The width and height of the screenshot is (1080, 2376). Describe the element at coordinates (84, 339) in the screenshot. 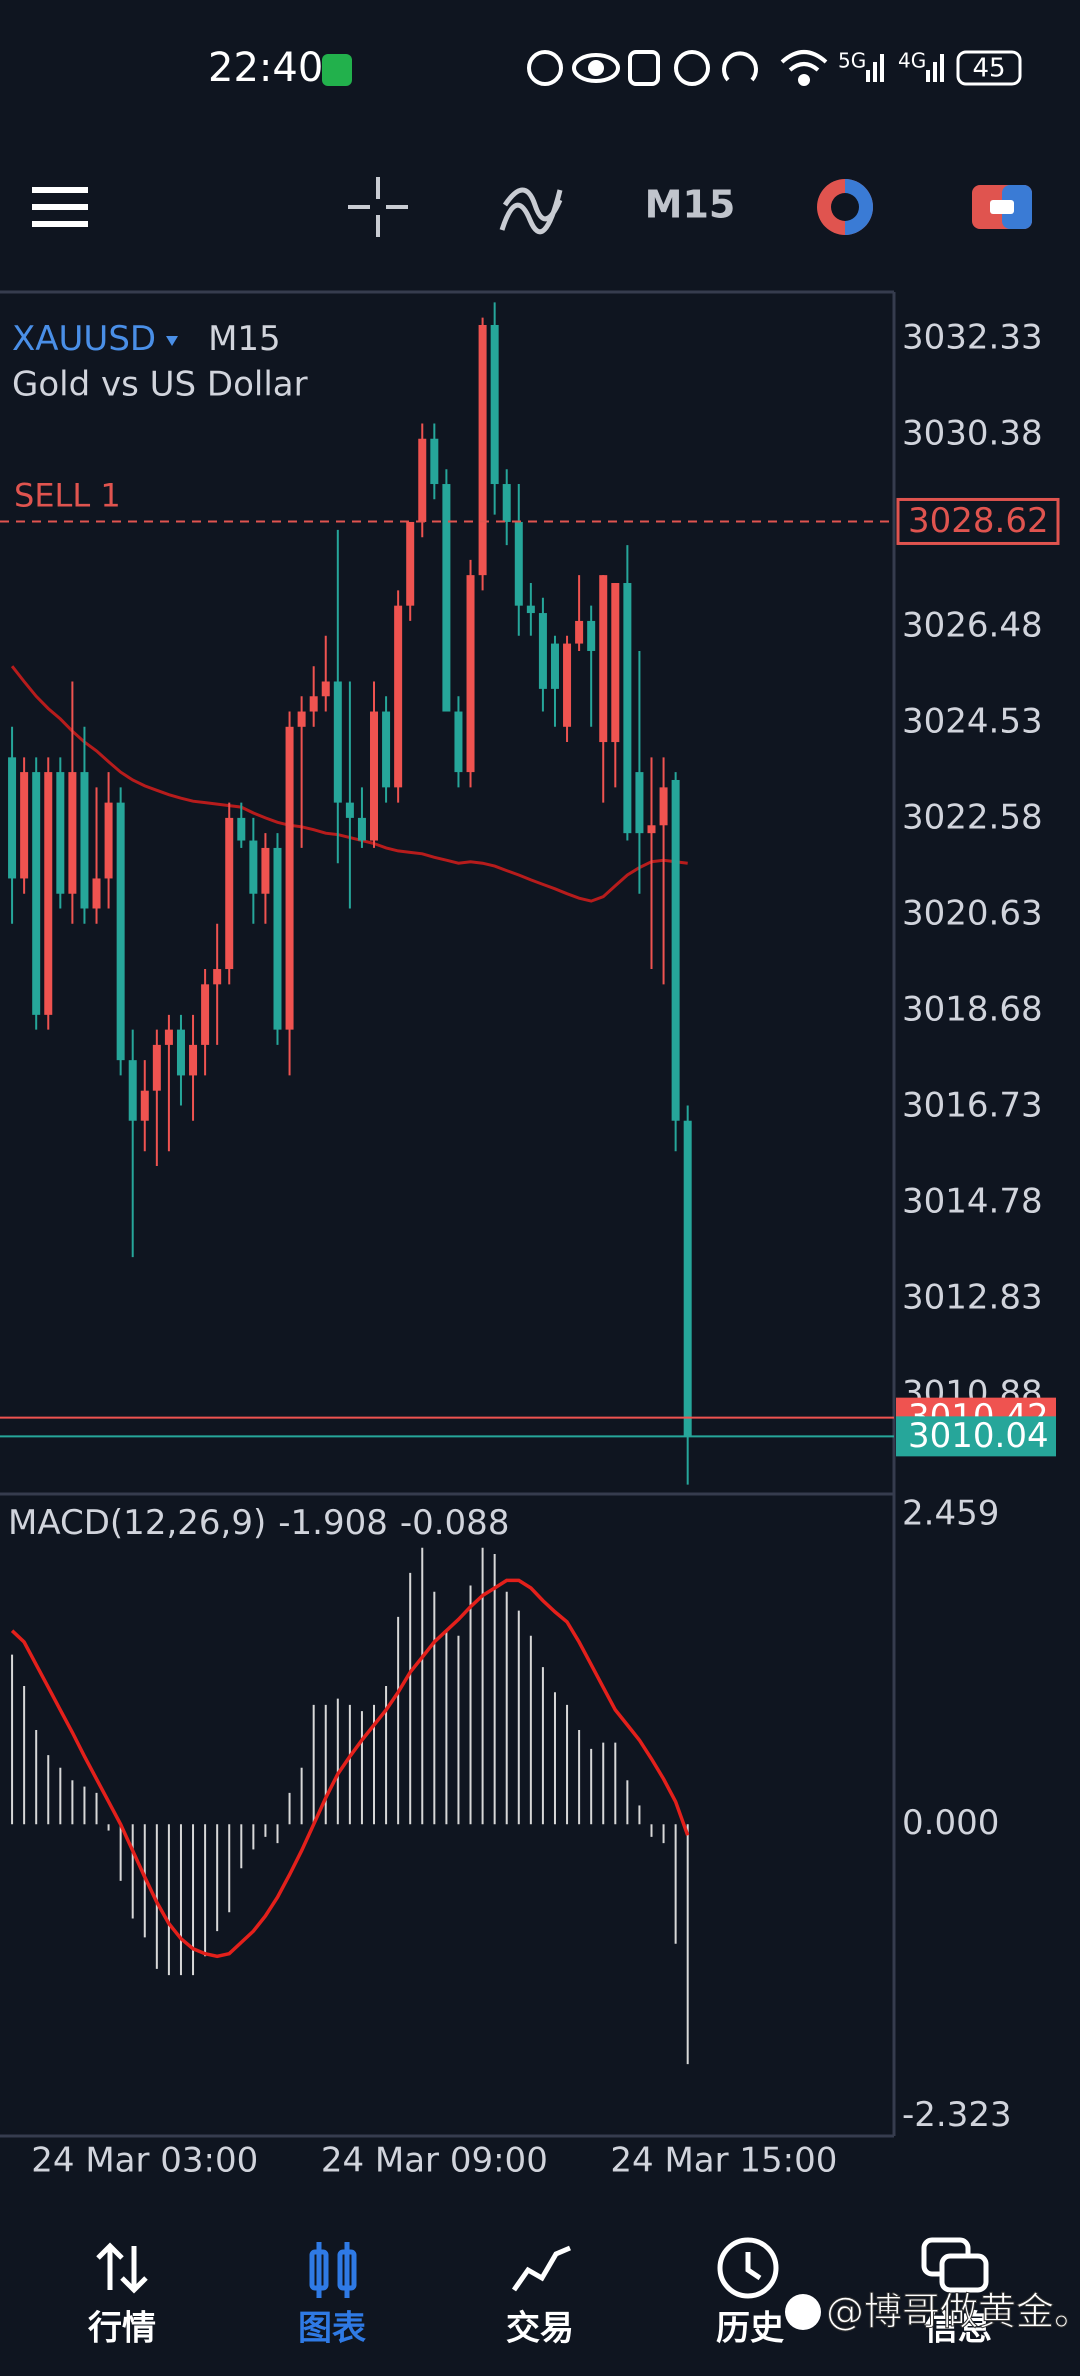

I see `symbol: XAUUSD` at that location.